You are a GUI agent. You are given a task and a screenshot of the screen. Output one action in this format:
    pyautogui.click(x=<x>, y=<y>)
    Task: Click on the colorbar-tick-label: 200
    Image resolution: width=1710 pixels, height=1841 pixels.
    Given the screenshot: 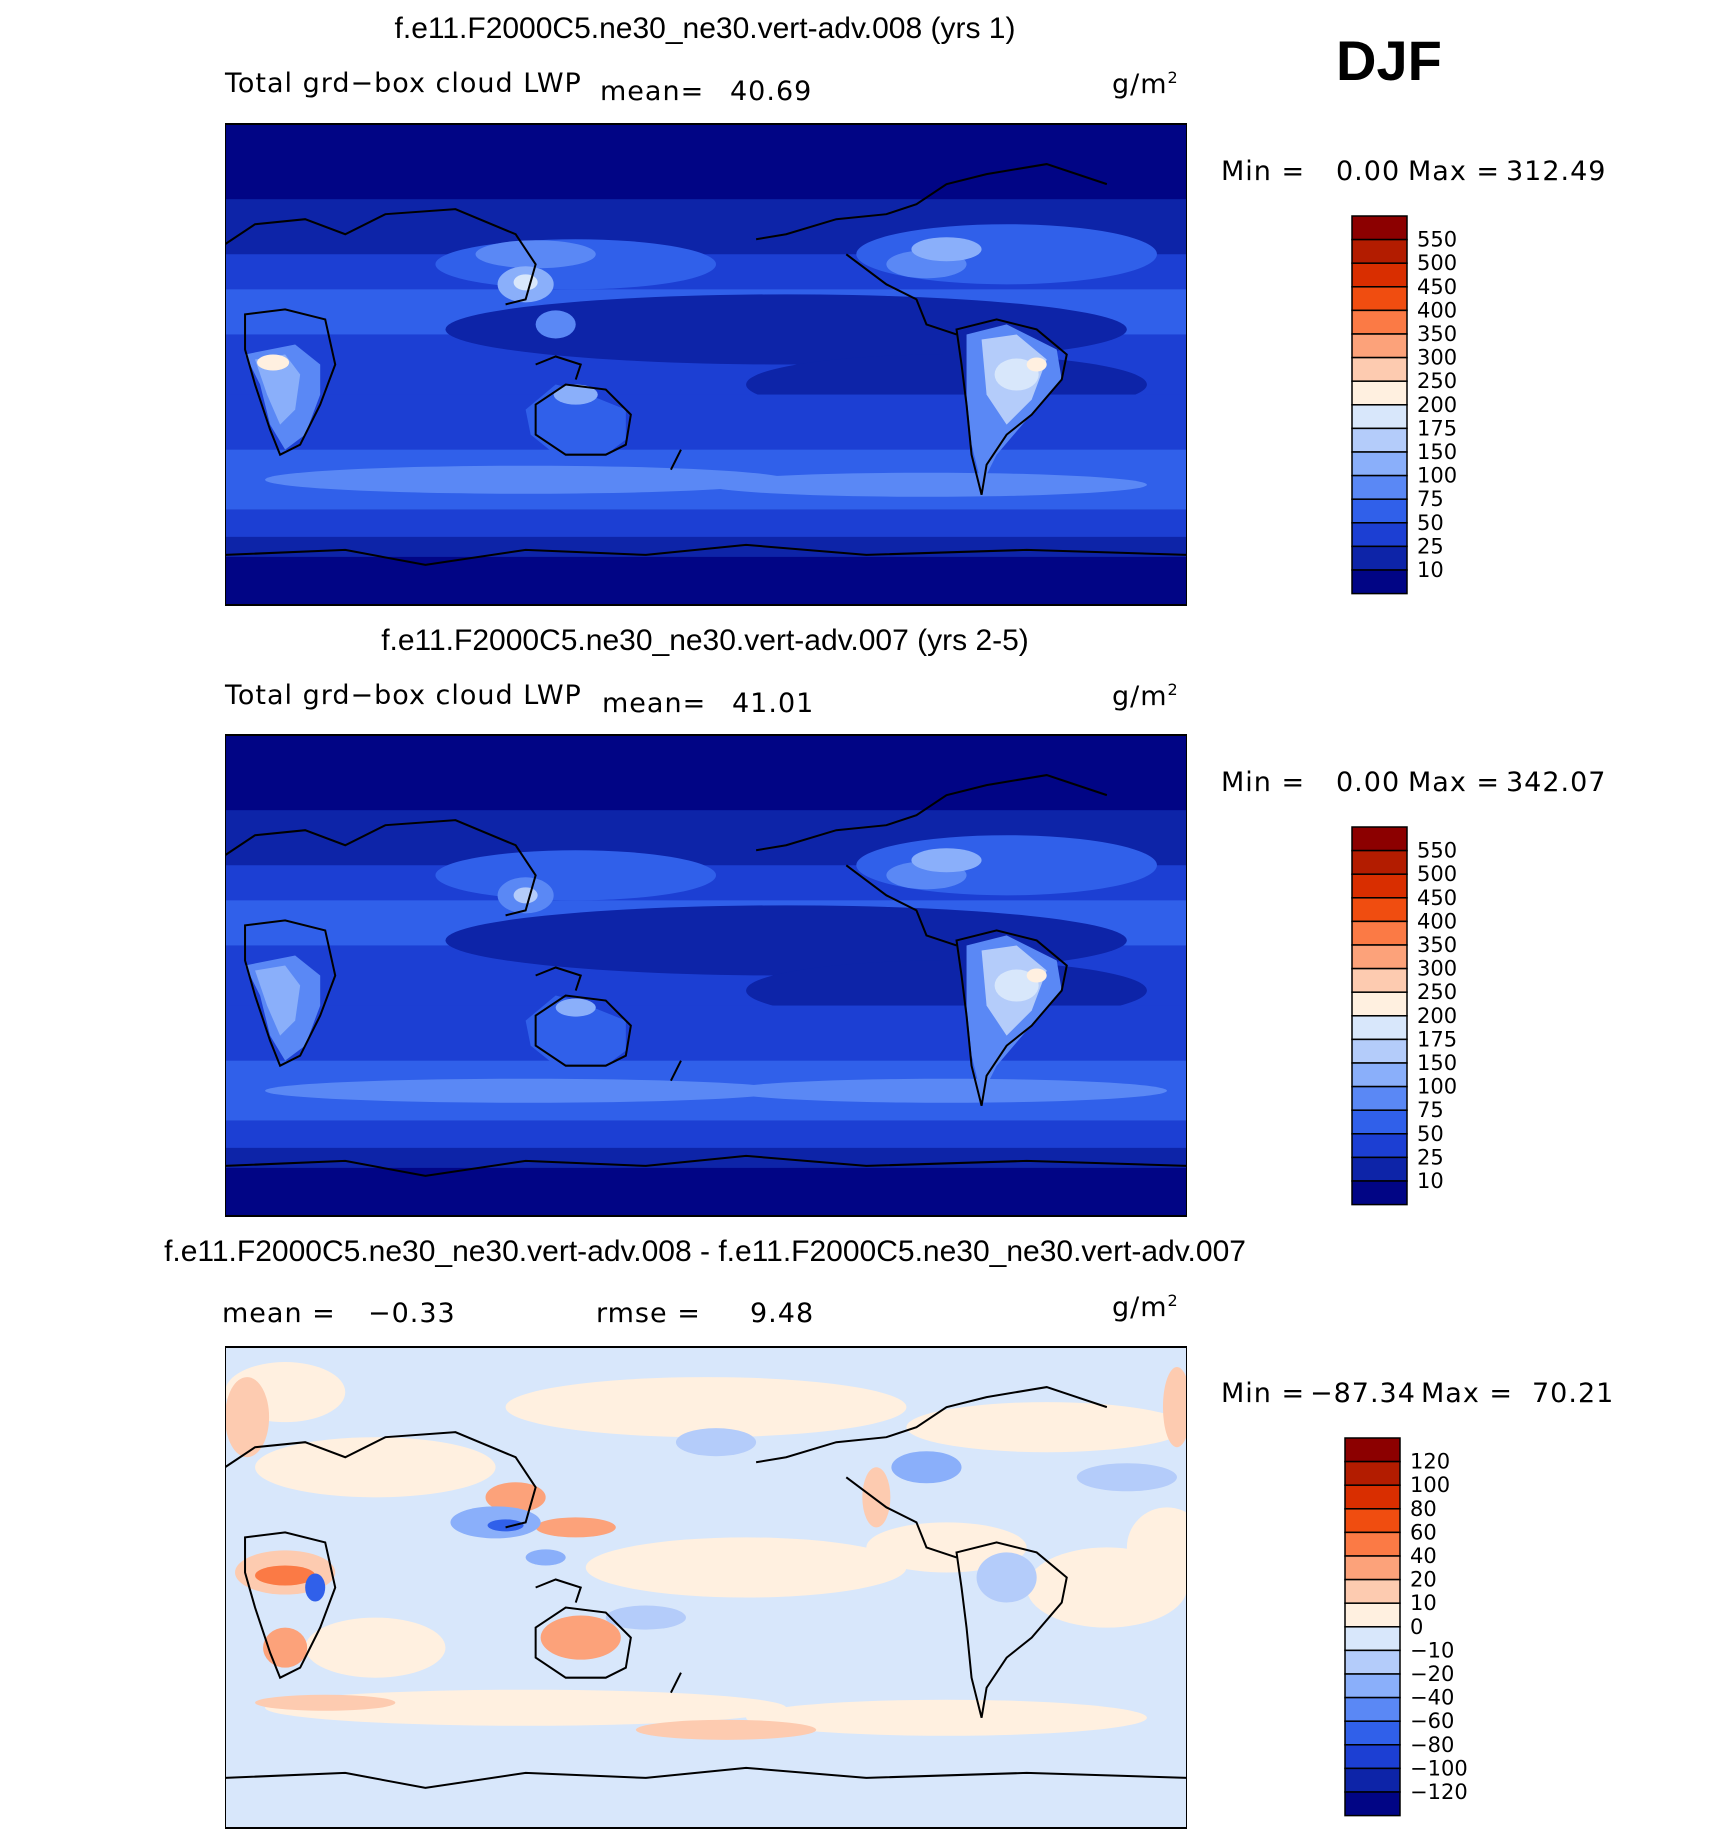 What is the action you would take?
    pyautogui.click(x=1437, y=405)
    